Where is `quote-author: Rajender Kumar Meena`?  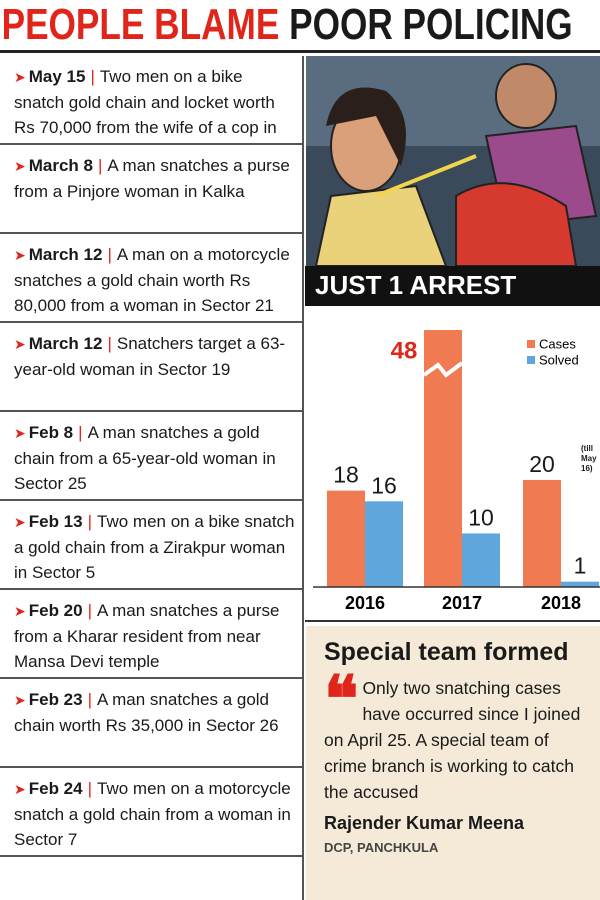
quote-author: Rajender Kumar Meena is located at coordinates (424, 823).